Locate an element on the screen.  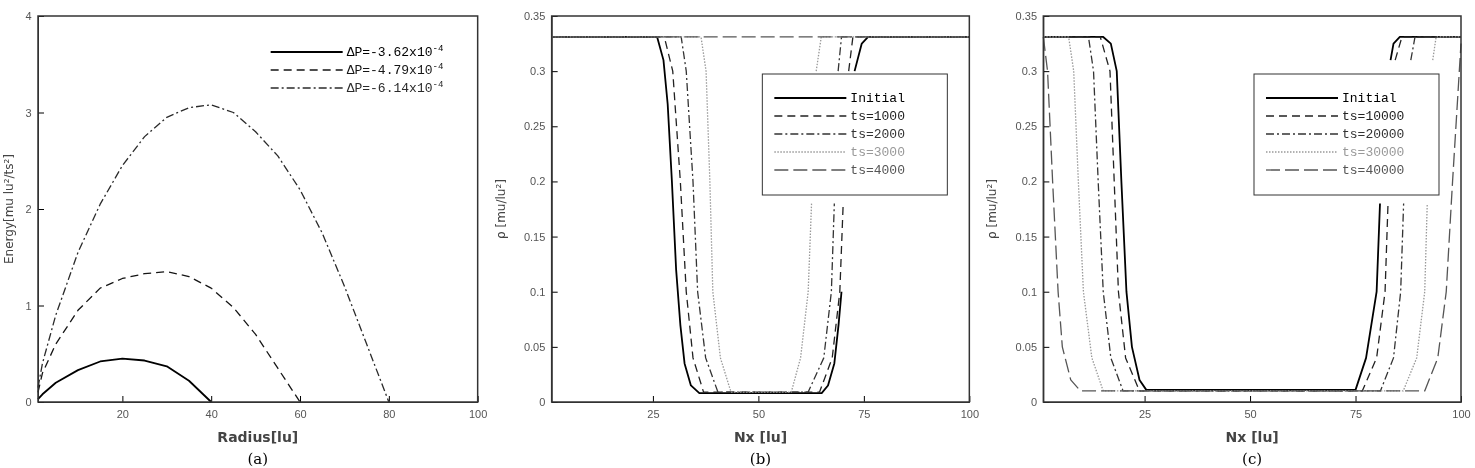
y-tick-label: 1 is located at coordinates (28, 305).